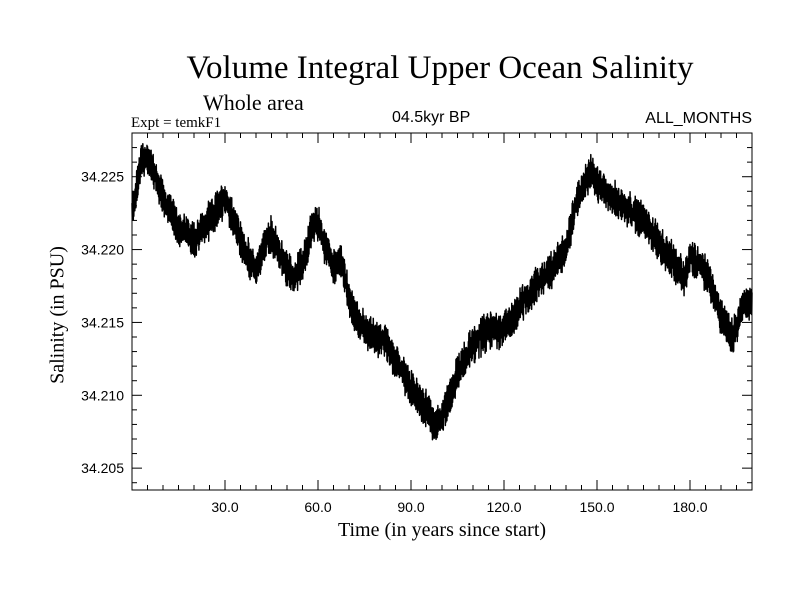  I want to click on y-tick-label: 34.220, so click(102, 250).